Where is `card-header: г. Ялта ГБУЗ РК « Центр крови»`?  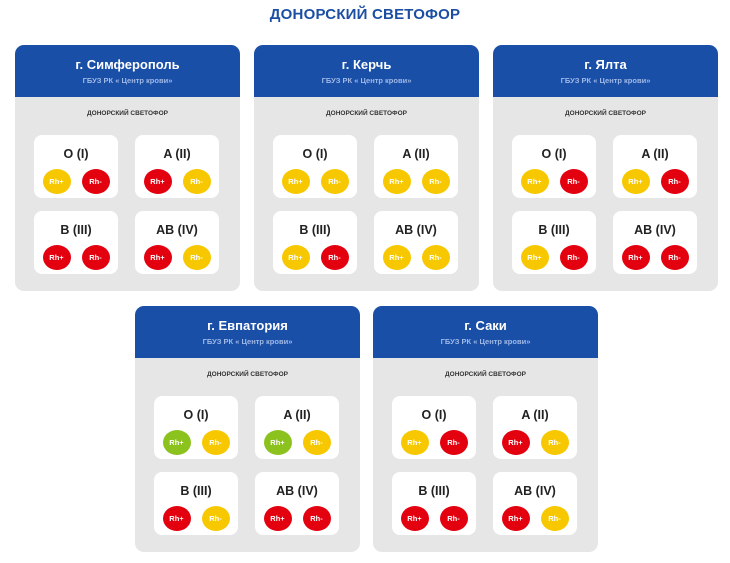 card-header: г. Ялта ГБУЗ РК « Центр крови» is located at coordinates (605, 71).